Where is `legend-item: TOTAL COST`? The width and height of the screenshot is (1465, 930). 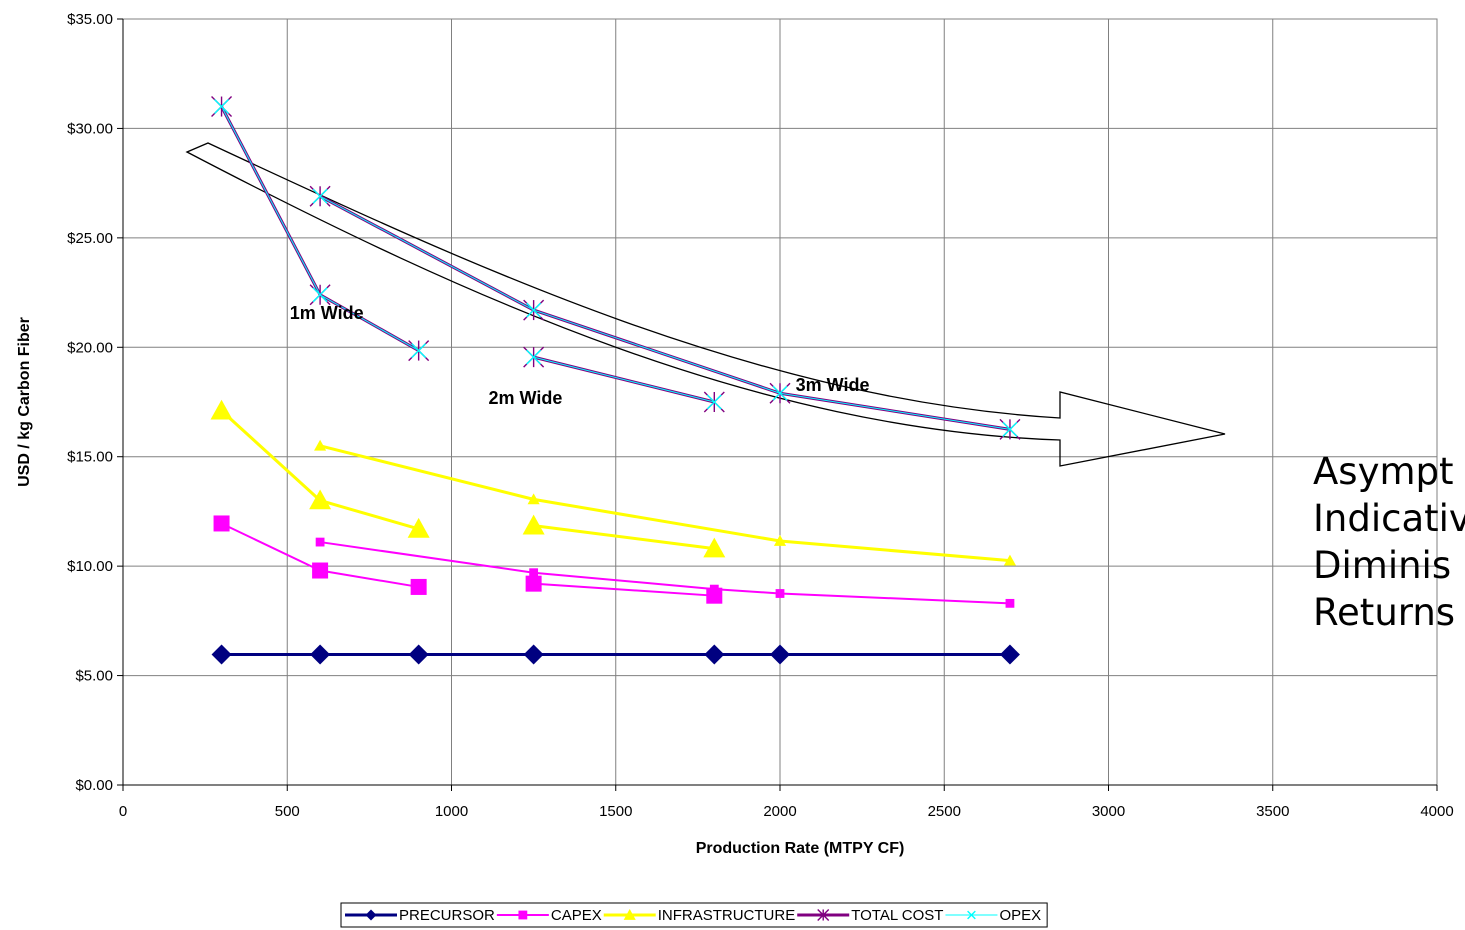 legend-item: TOTAL COST is located at coordinates (870, 915).